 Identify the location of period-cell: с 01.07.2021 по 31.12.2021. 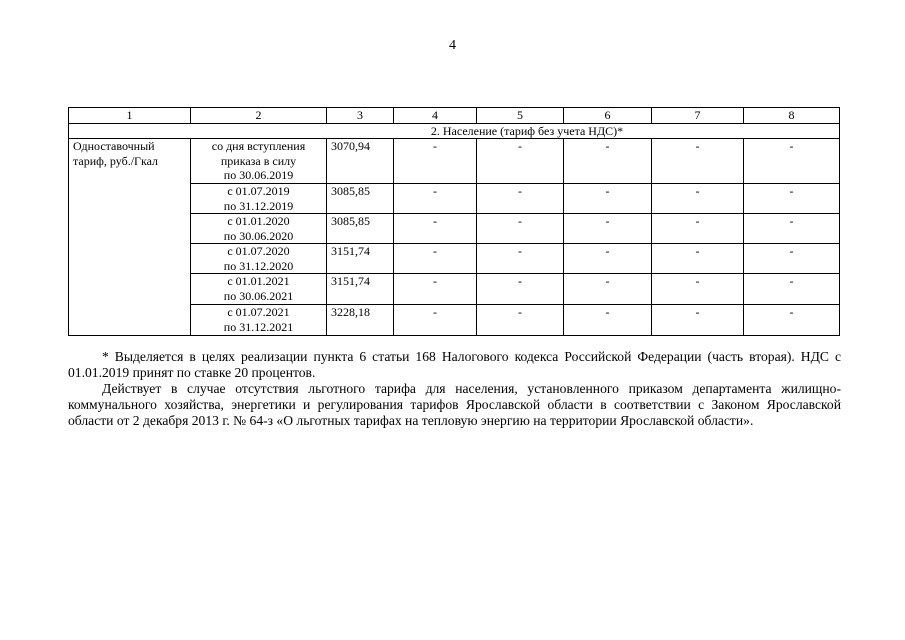
(258, 320).